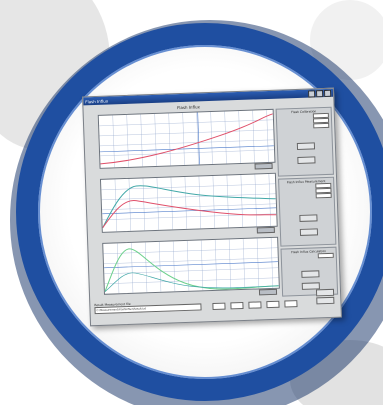 The height and width of the screenshot is (405, 383). Describe the element at coordinates (327, 93) in the screenshot. I see `close-icon` at that location.